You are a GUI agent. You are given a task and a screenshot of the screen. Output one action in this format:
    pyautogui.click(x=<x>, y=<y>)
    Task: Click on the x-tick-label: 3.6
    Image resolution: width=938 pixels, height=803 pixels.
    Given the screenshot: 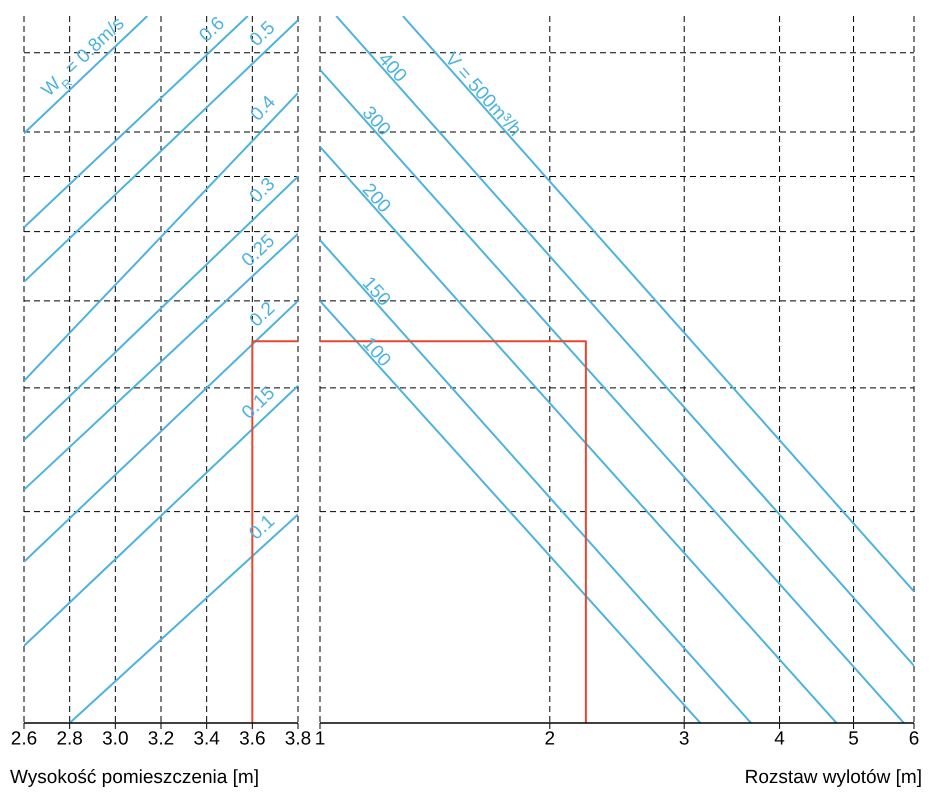 What is the action you would take?
    pyautogui.click(x=252, y=739)
    